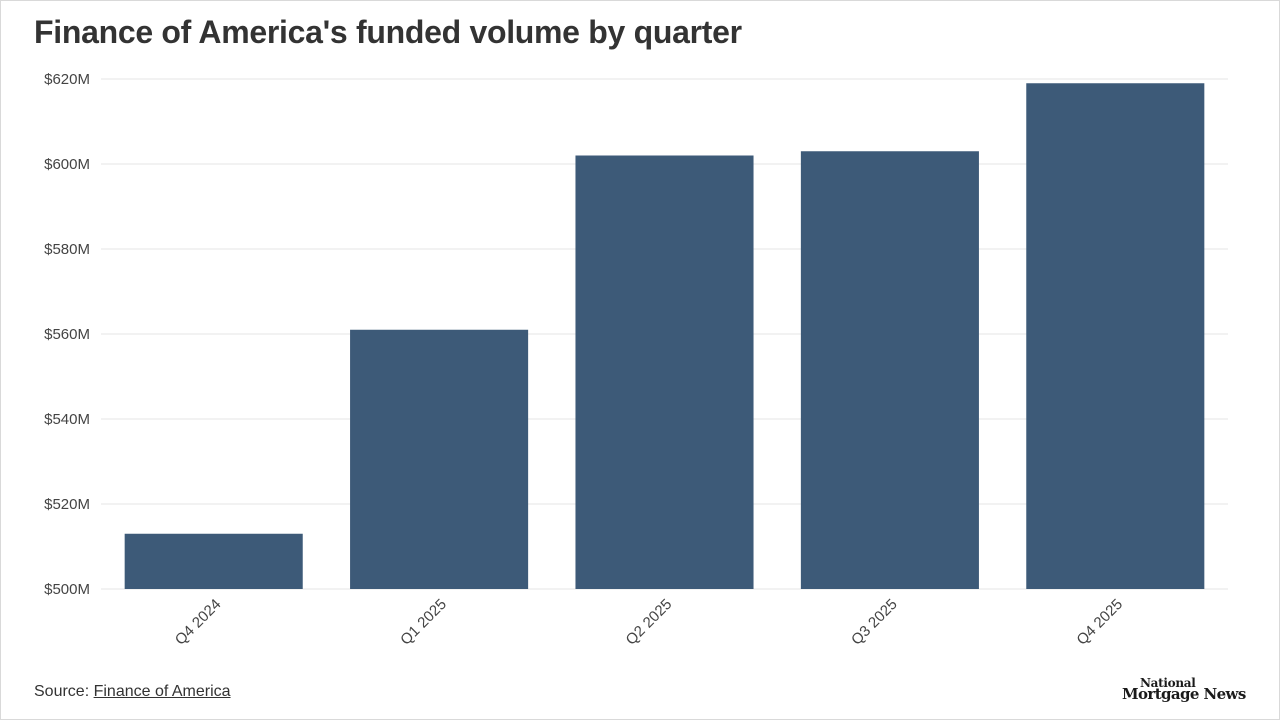  What do you see at coordinates (198, 622) in the screenshot?
I see `x-tick-label: Q4 2024` at bounding box center [198, 622].